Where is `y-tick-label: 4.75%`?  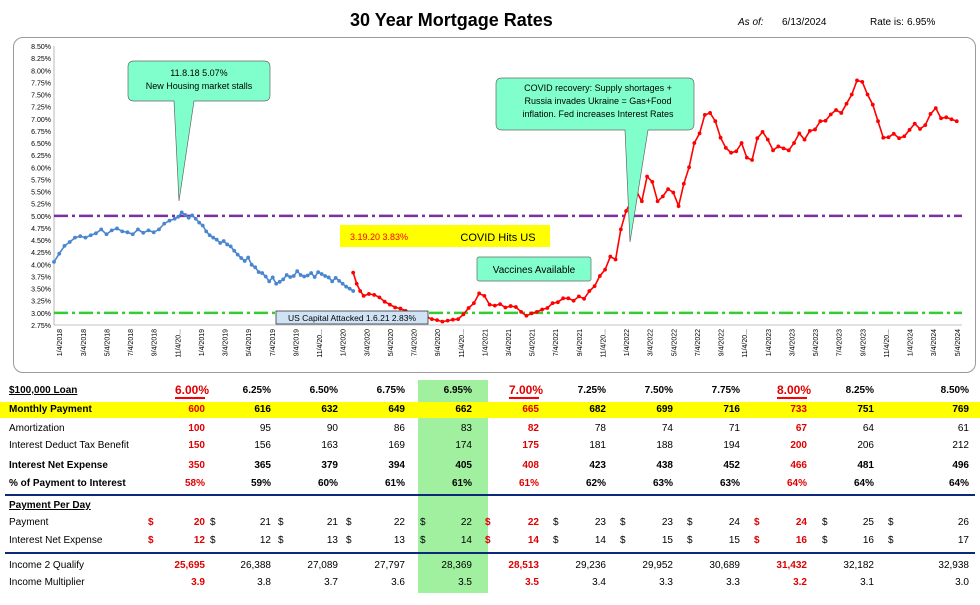 y-tick-label: 4.75% is located at coordinates (41, 229).